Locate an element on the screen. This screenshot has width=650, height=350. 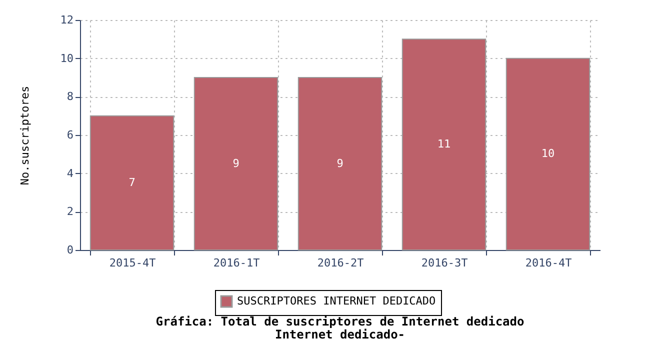
data-label: 7 is located at coordinates (132, 182).